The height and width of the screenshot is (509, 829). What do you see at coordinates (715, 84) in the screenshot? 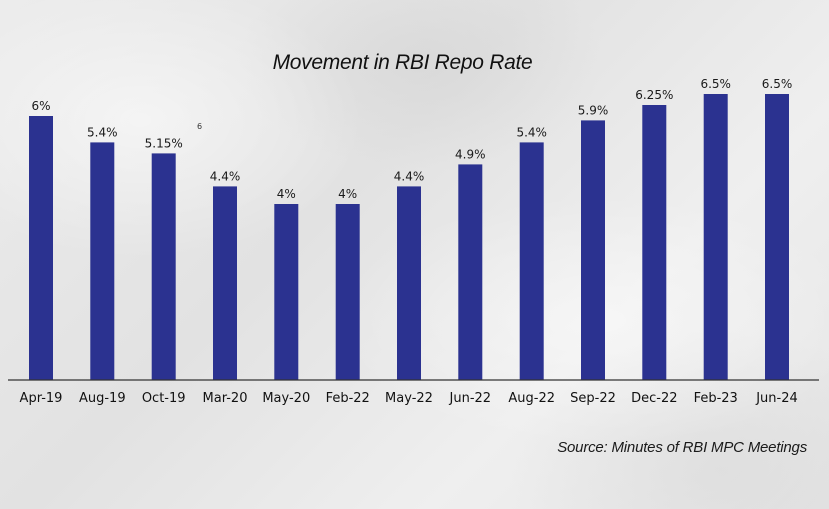
I see `value-label-feb-23: 6.5%` at bounding box center [715, 84].